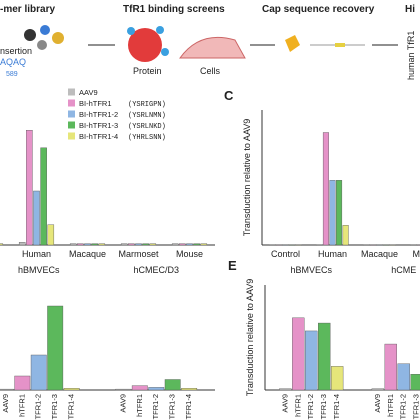 The height and width of the screenshot is (420, 420). What do you see at coordinates (138, 254) in the screenshot?
I see `x-tick-label: Marmoset` at bounding box center [138, 254].